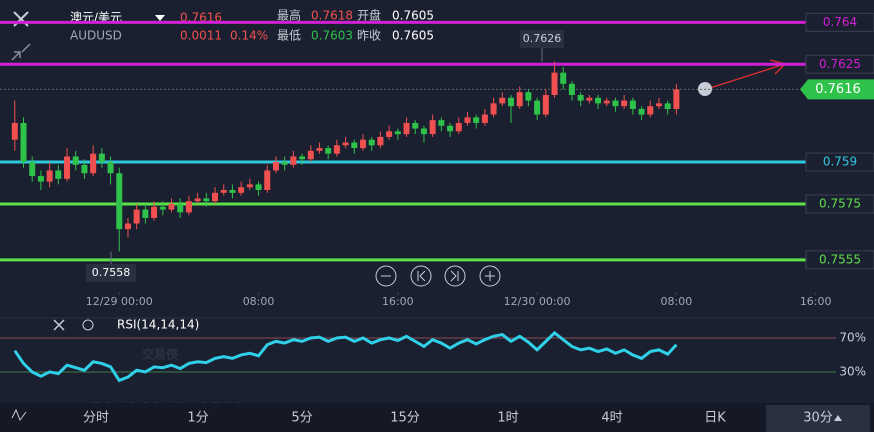 The width and height of the screenshot is (874, 432). I want to click on level-label: 0.759, so click(840, 162).